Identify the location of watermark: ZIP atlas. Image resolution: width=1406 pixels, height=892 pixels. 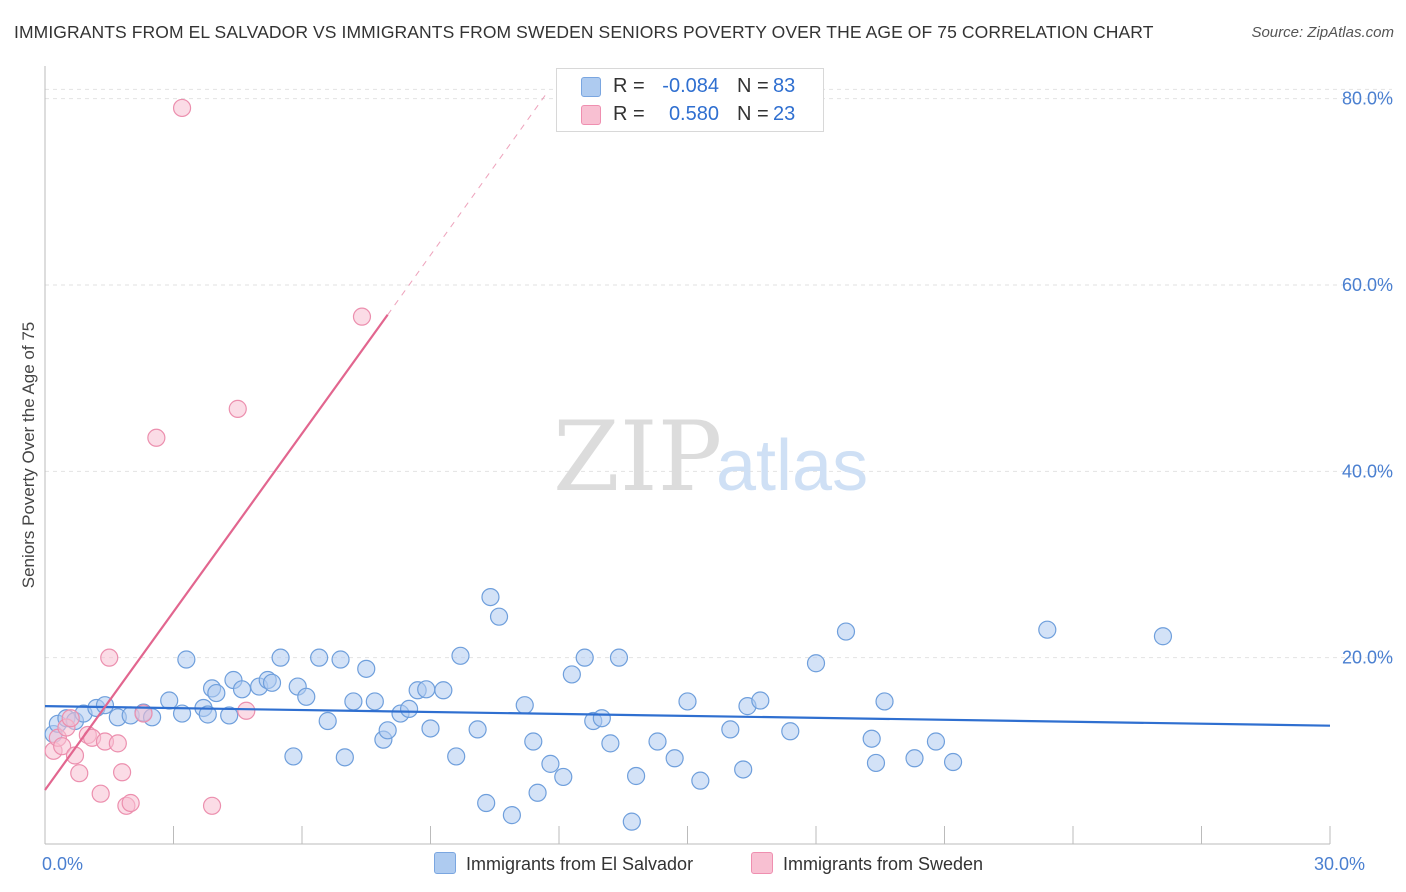
(710, 457).